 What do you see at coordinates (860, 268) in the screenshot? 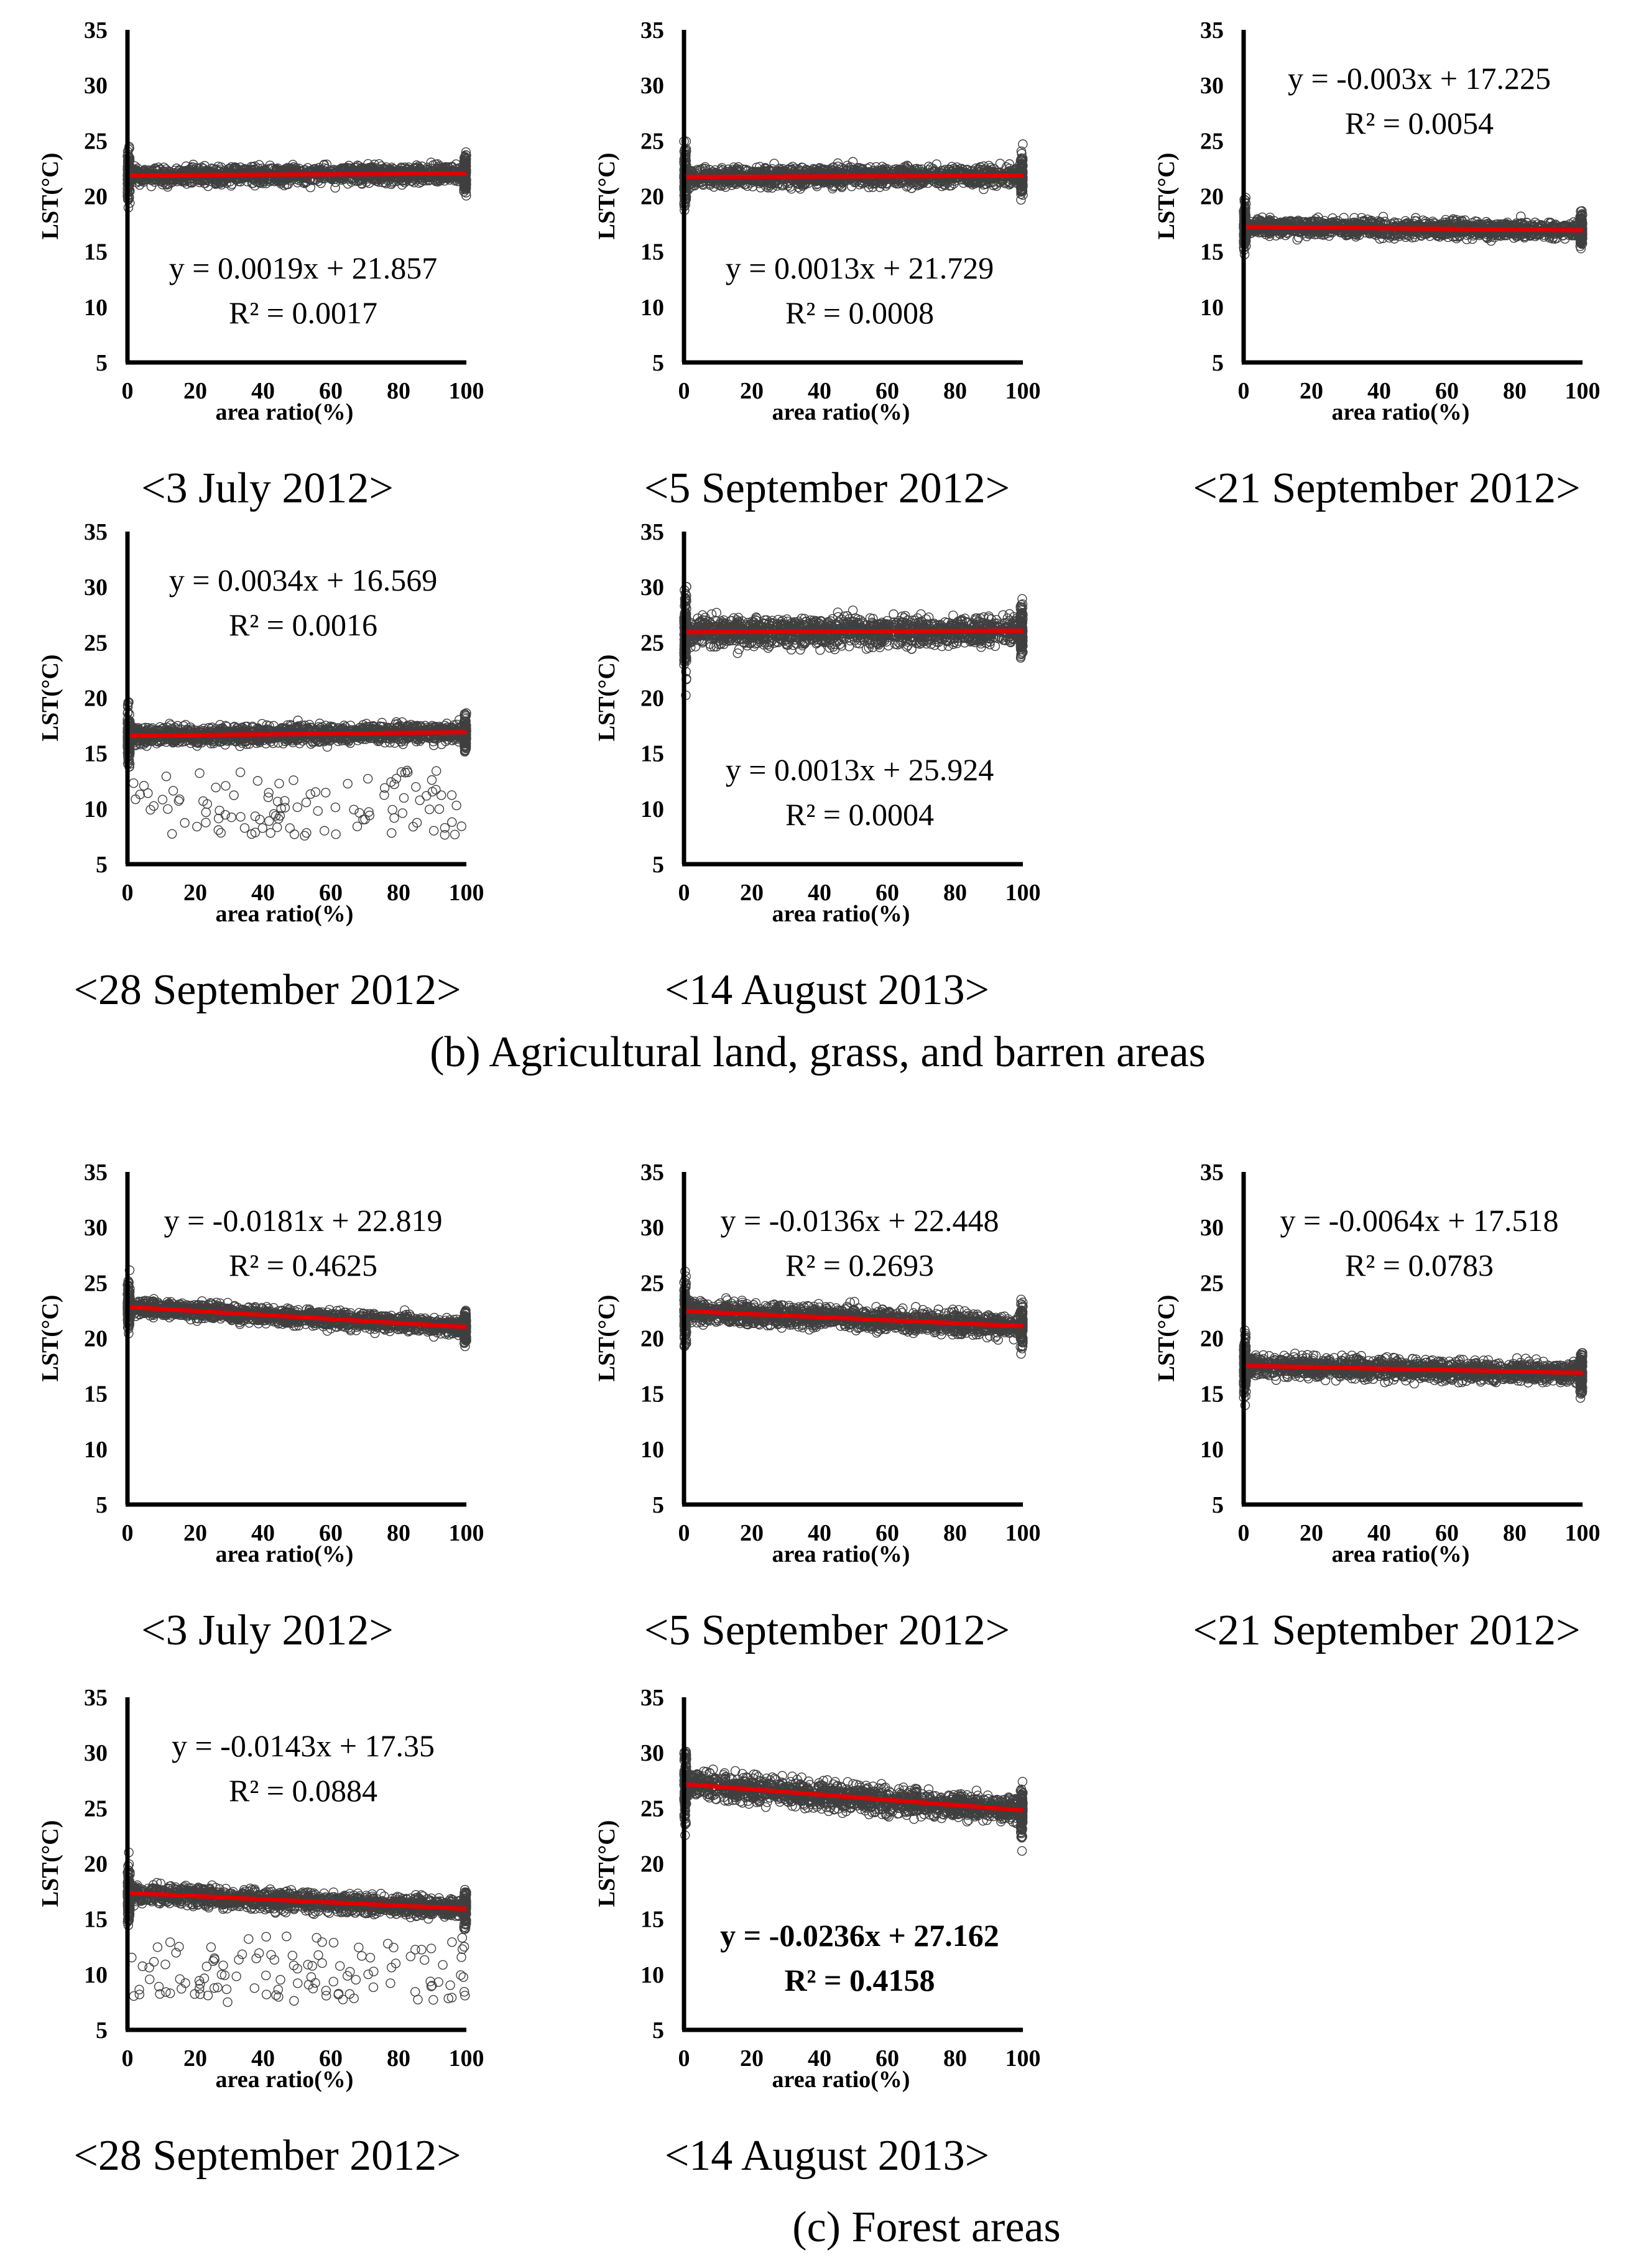
I see `regression-equation: y = 0.0013x + 21.729` at bounding box center [860, 268].